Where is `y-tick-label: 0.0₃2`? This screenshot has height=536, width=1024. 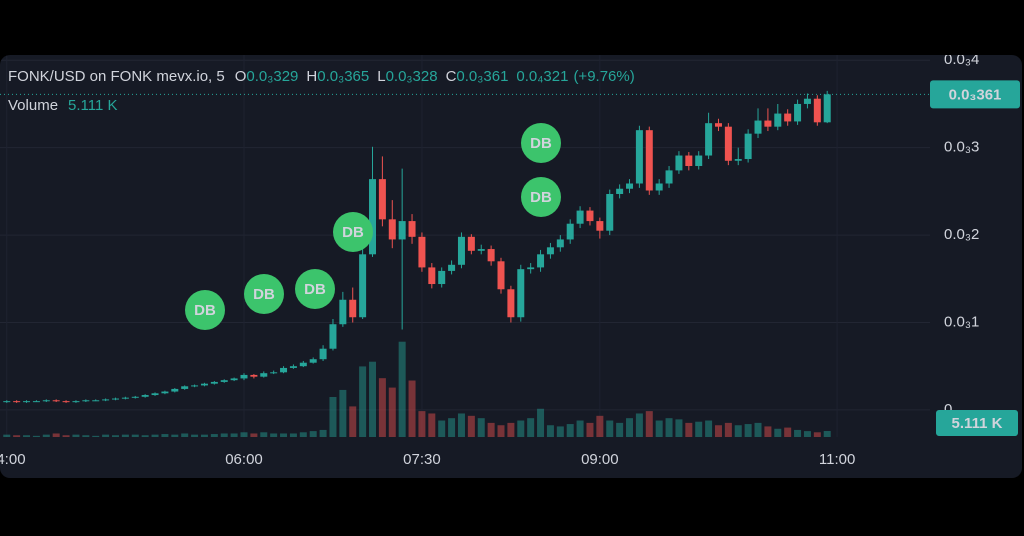
y-tick-label: 0.0₃2 is located at coordinates (961, 234).